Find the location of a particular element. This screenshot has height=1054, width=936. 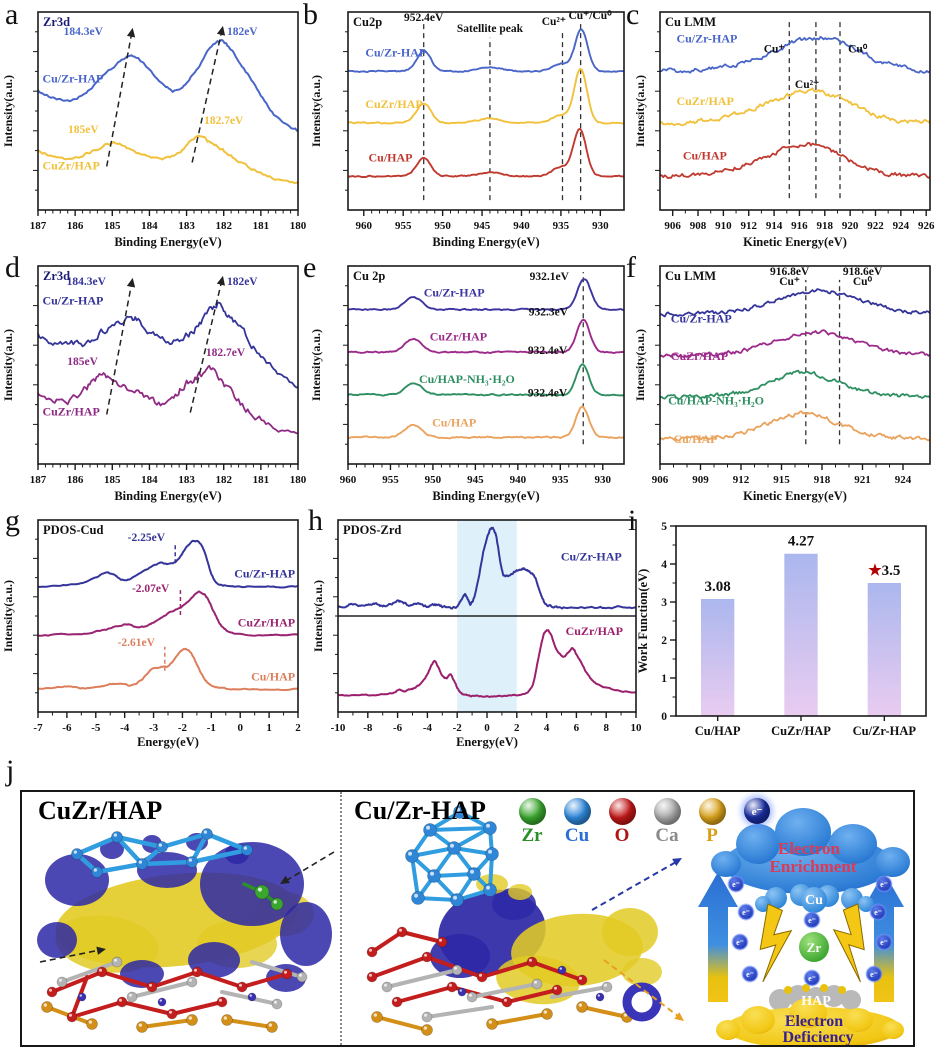

svg-text: -1 is located at coordinates (211, 728).